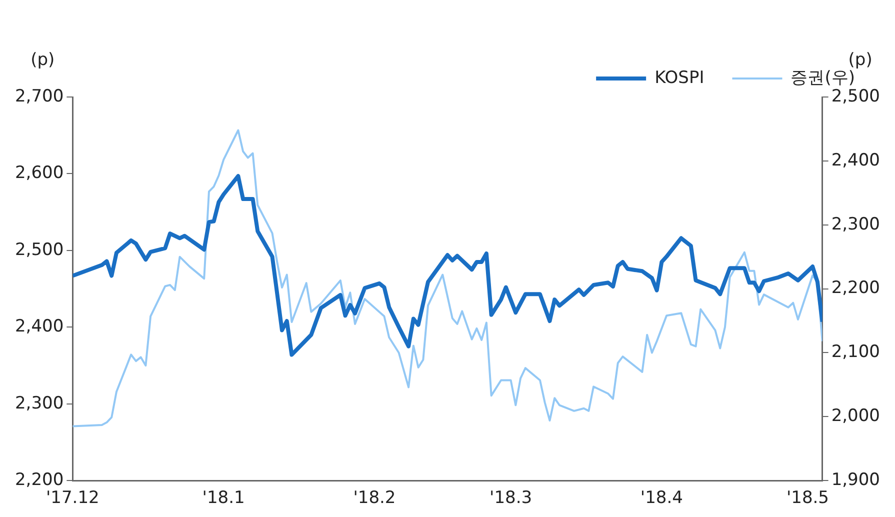 The width and height of the screenshot is (895, 517). What do you see at coordinates (822, 78) in the screenshot?
I see `legend-label: 증권(우)` at bounding box center [822, 78].